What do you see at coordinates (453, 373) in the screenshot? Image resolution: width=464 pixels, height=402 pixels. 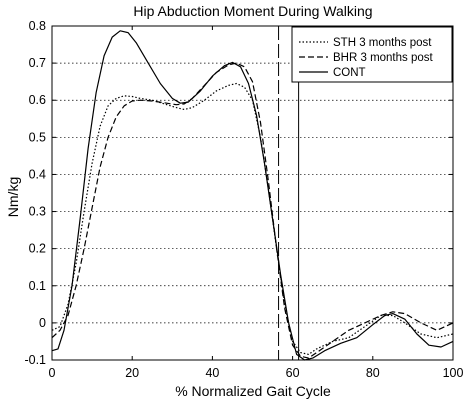 I see `x-tick-label: 100` at bounding box center [453, 373].